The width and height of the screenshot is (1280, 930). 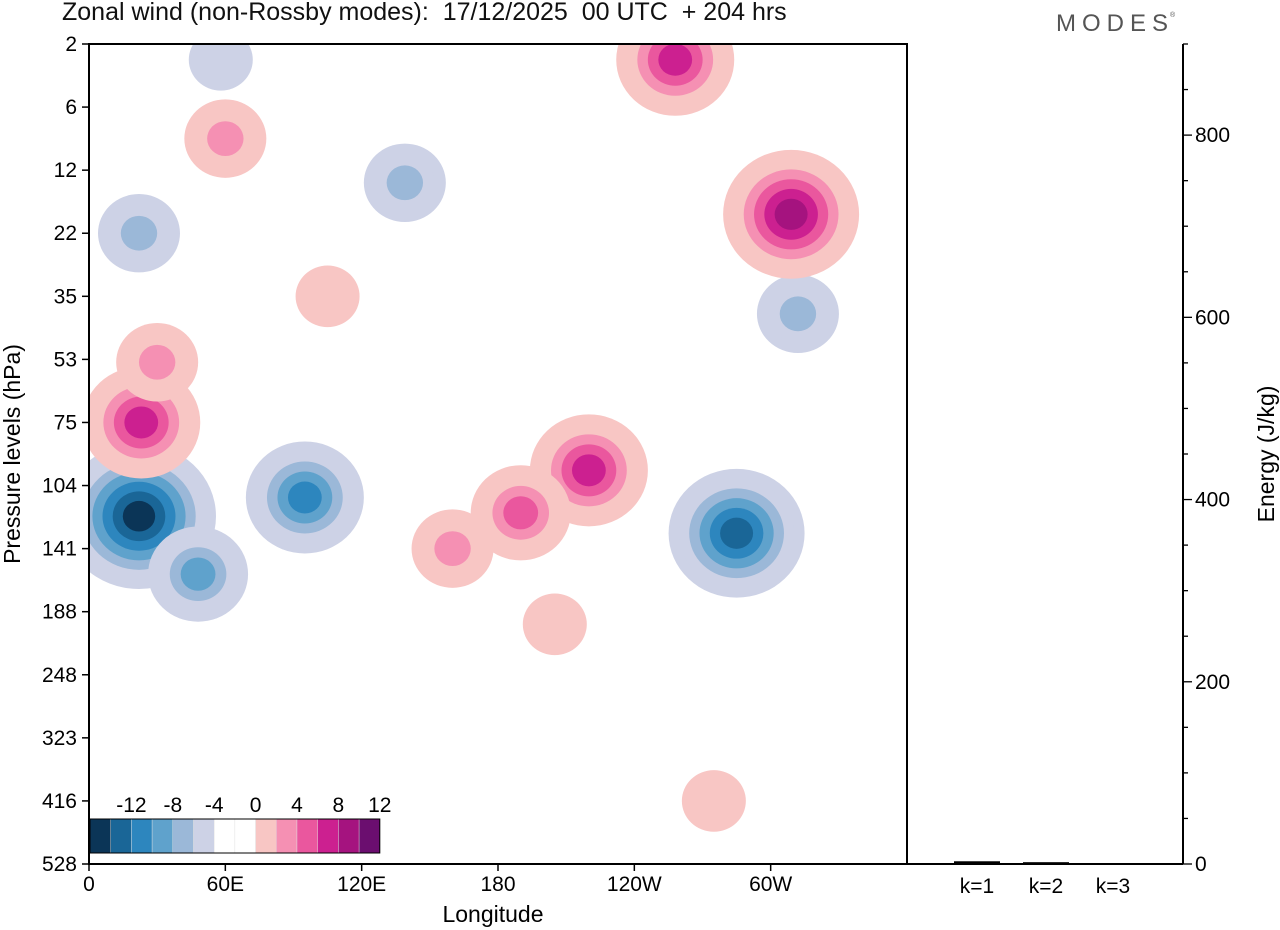 I want to click on y-tick-label: 188, so click(x=59, y=612).